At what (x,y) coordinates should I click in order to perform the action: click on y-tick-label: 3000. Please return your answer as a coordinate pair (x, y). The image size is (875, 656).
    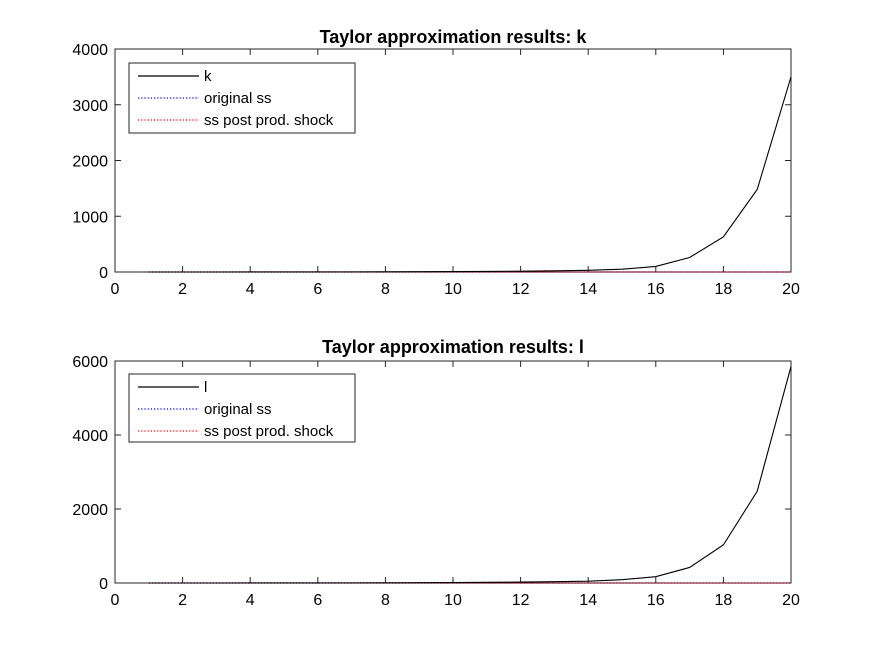
    Looking at the image, I should click on (90, 106).